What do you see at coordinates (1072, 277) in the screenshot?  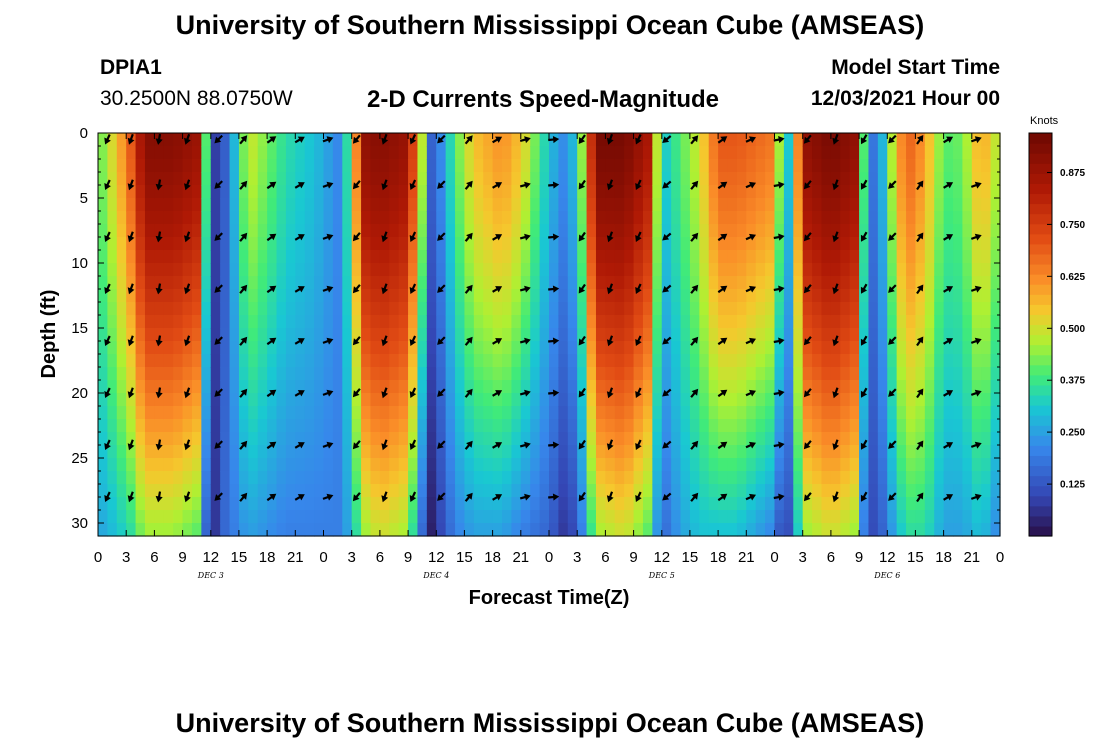 I see `colorbar-tick-label: 0.625` at bounding box center [1072, 277].